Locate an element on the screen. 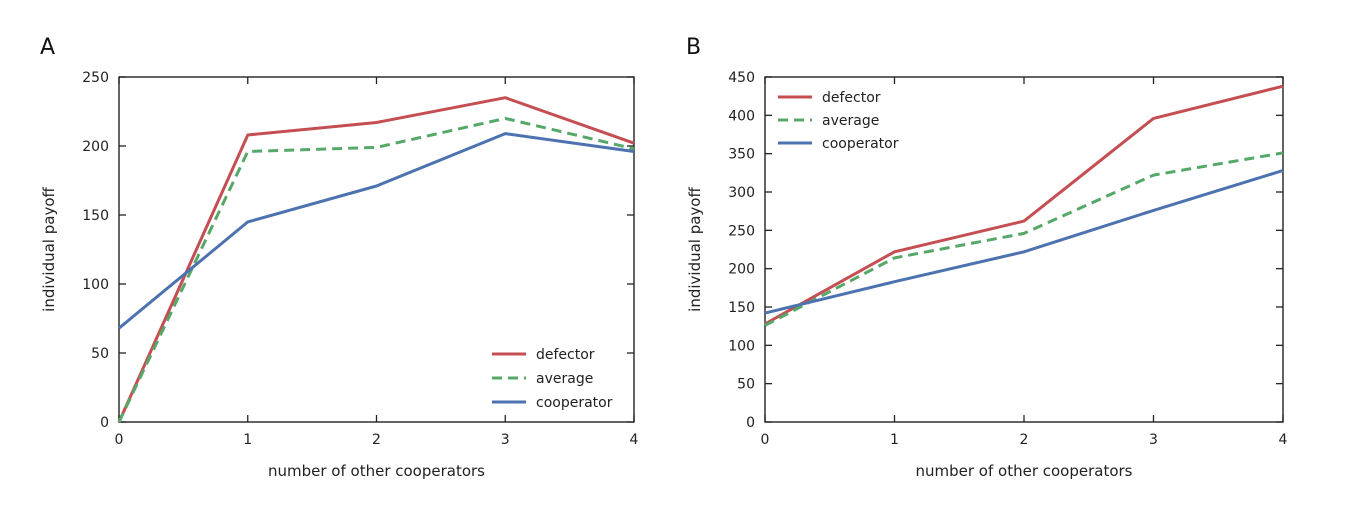 This screenshot has width=1347, height=518. panel-letter: B is located at coordinates (693, 47).